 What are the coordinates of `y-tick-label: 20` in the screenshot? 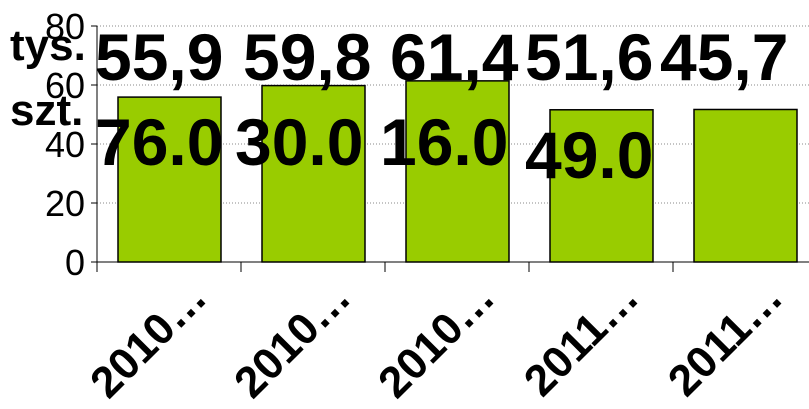 It's located at (65, 203).